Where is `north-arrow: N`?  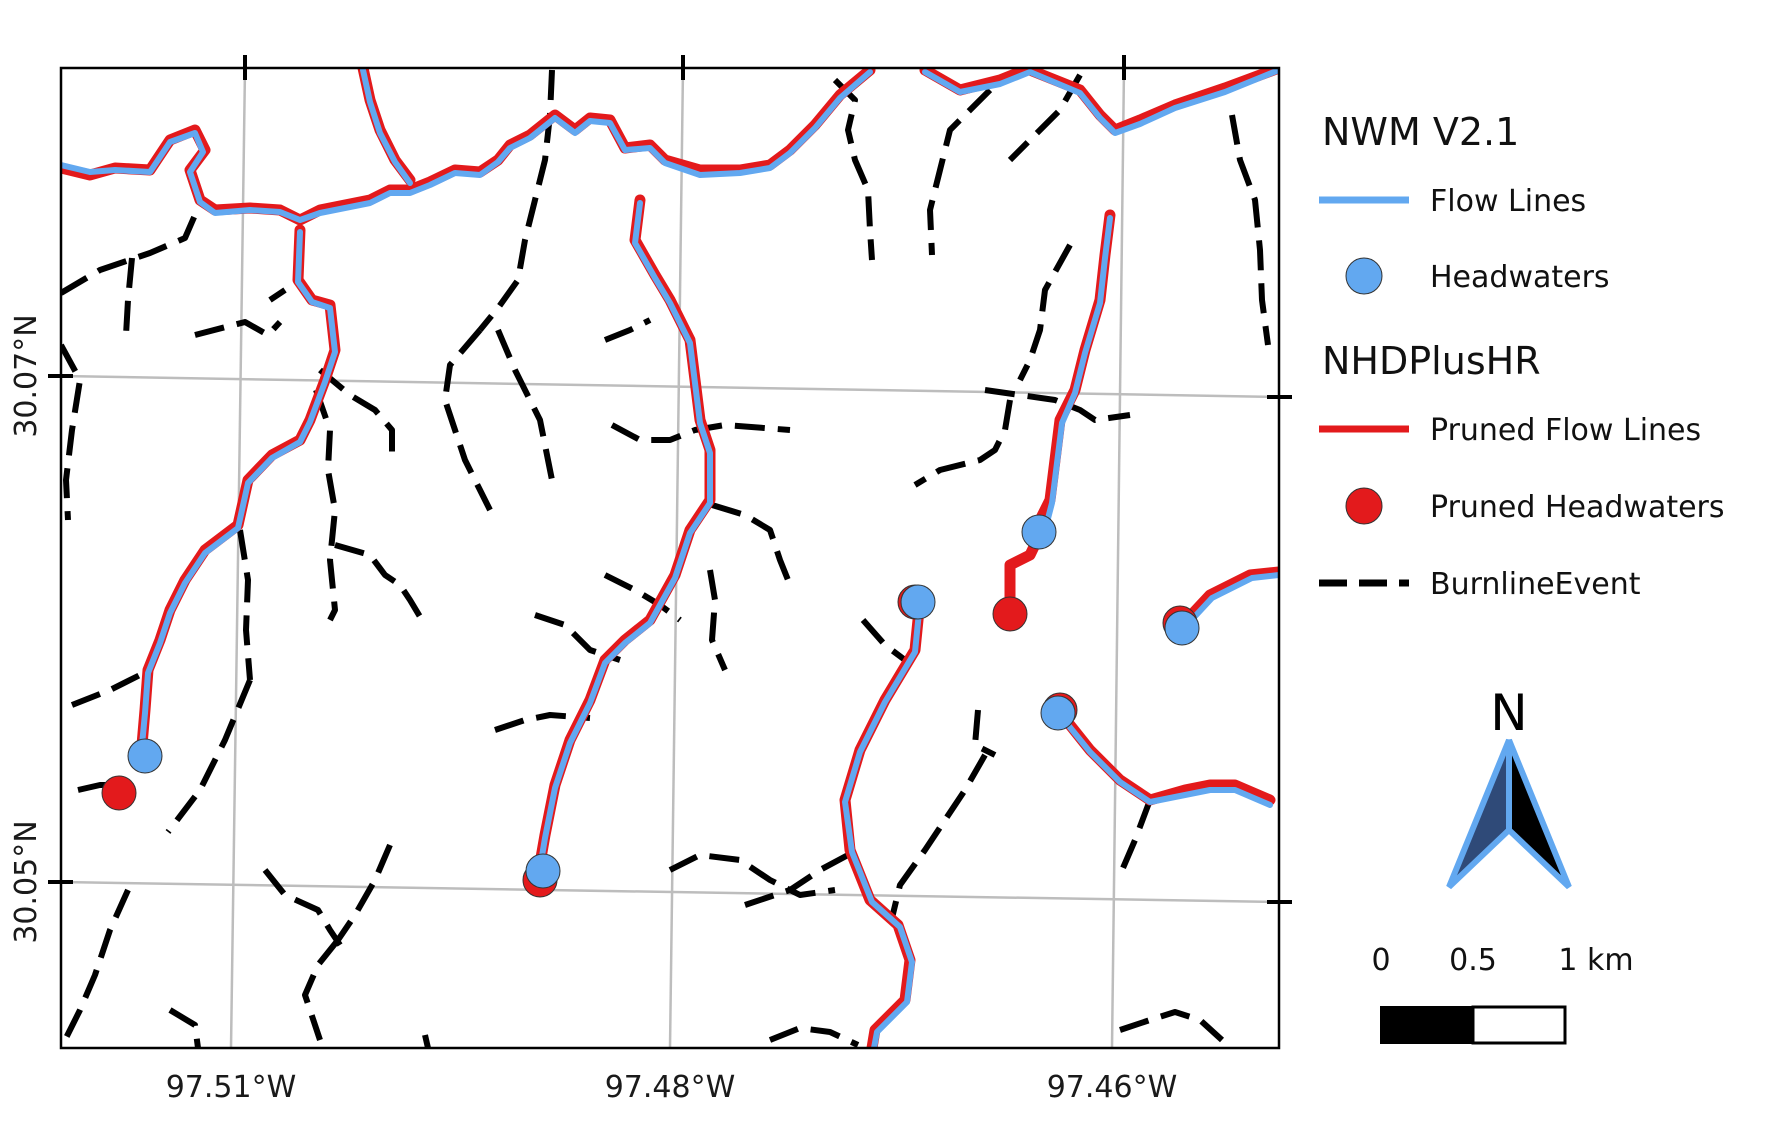 north-arrow: N is located at coordinates (1509, 787).